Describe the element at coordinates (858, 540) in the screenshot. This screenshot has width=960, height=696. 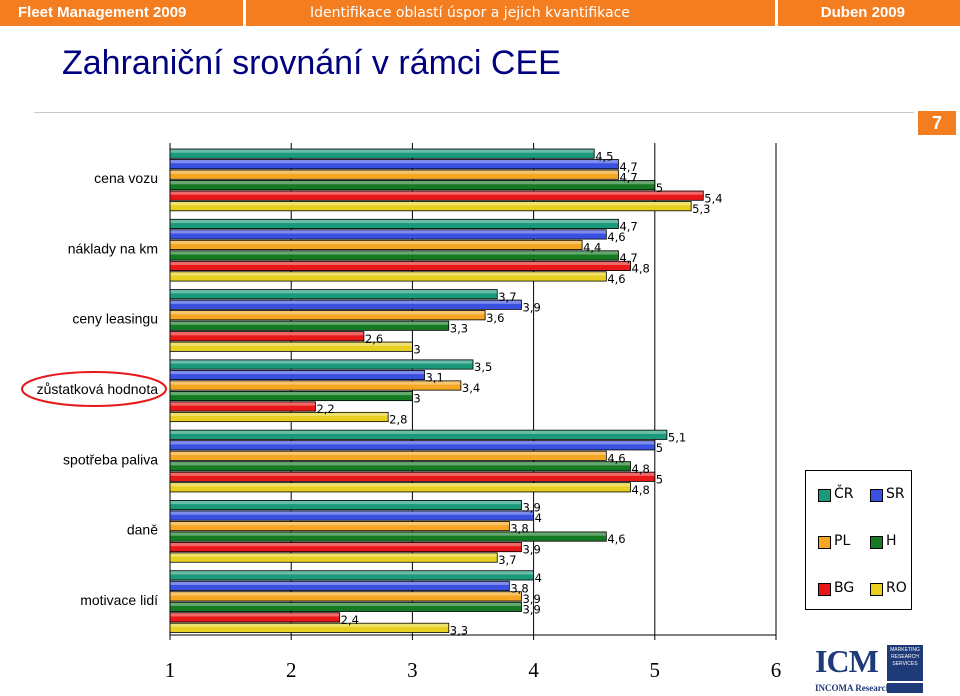
I see `chart-legend: ČR SR PL H BG RO` at that location.